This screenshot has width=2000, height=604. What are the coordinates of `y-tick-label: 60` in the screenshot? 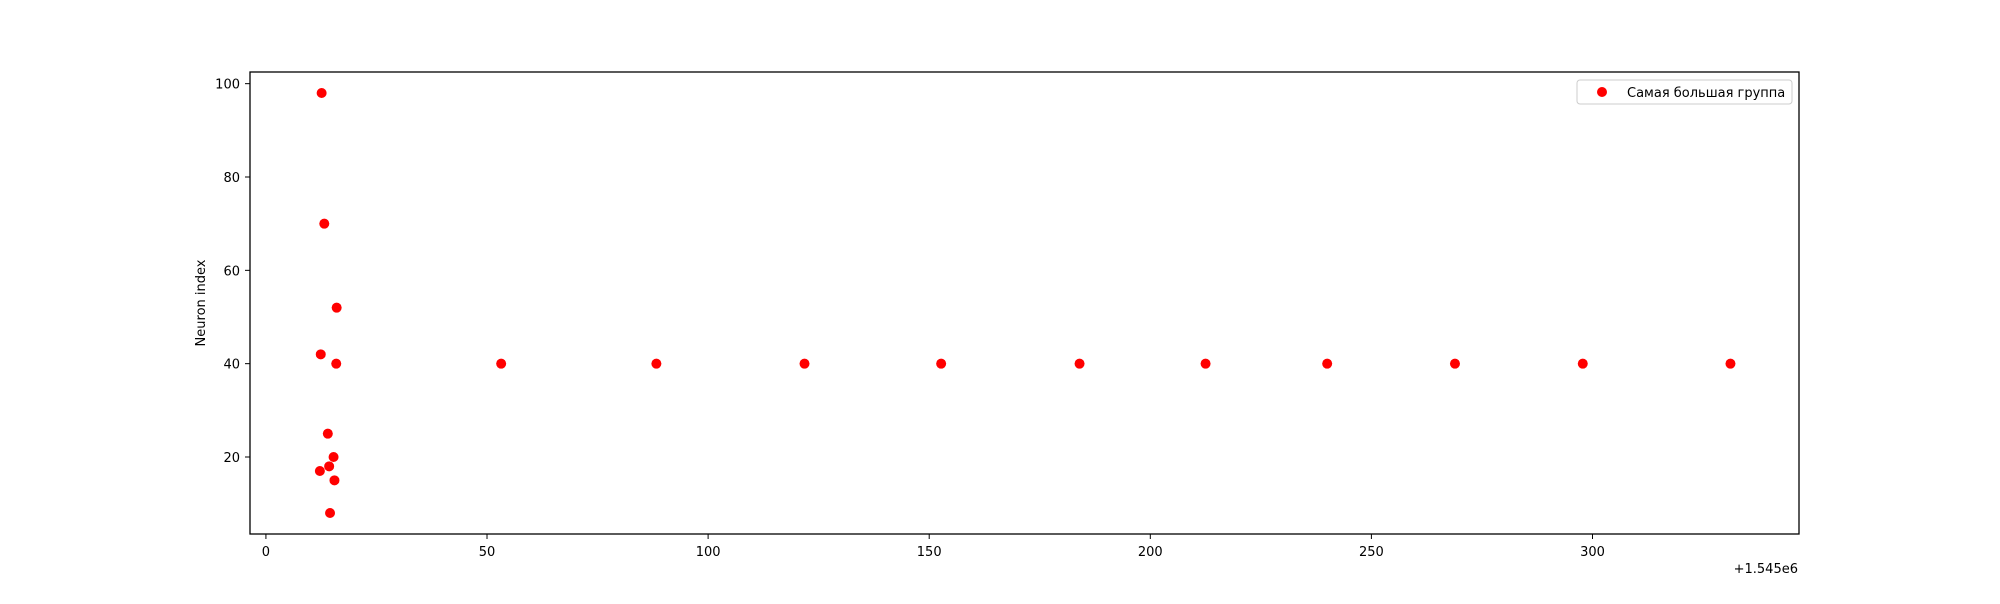 It's located at (231, 271).